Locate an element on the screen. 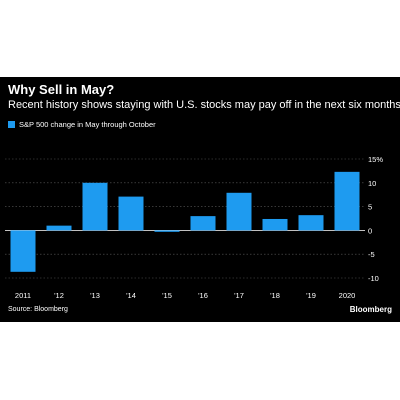 The image size is (400, 400). x-tick-label: '12 is located at coordinates (59, 295).